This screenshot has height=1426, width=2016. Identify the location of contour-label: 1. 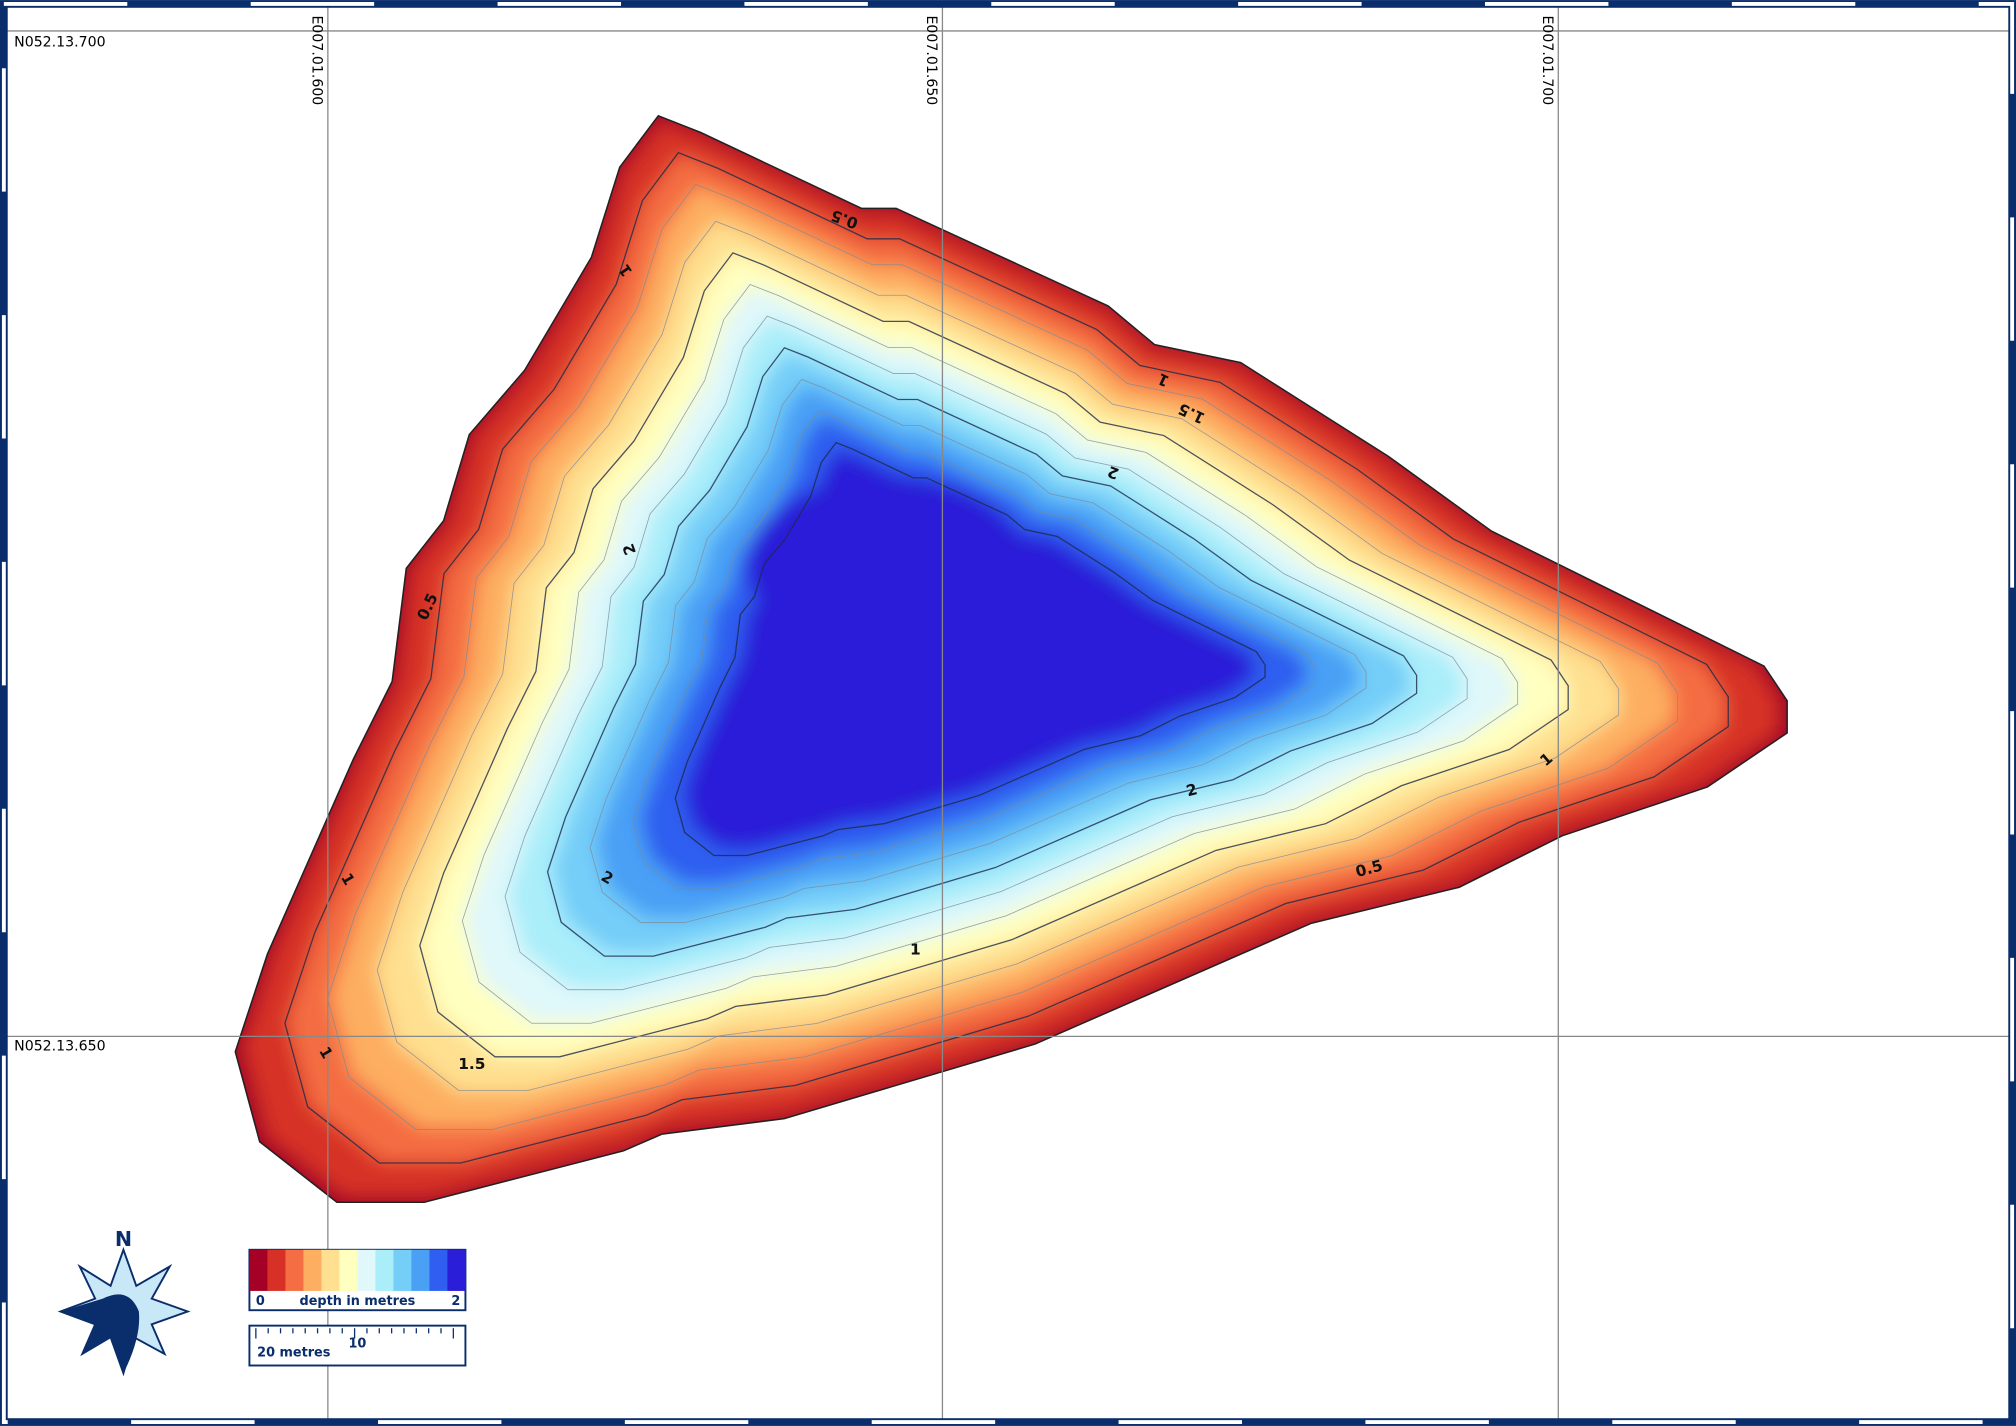
(915, 950).